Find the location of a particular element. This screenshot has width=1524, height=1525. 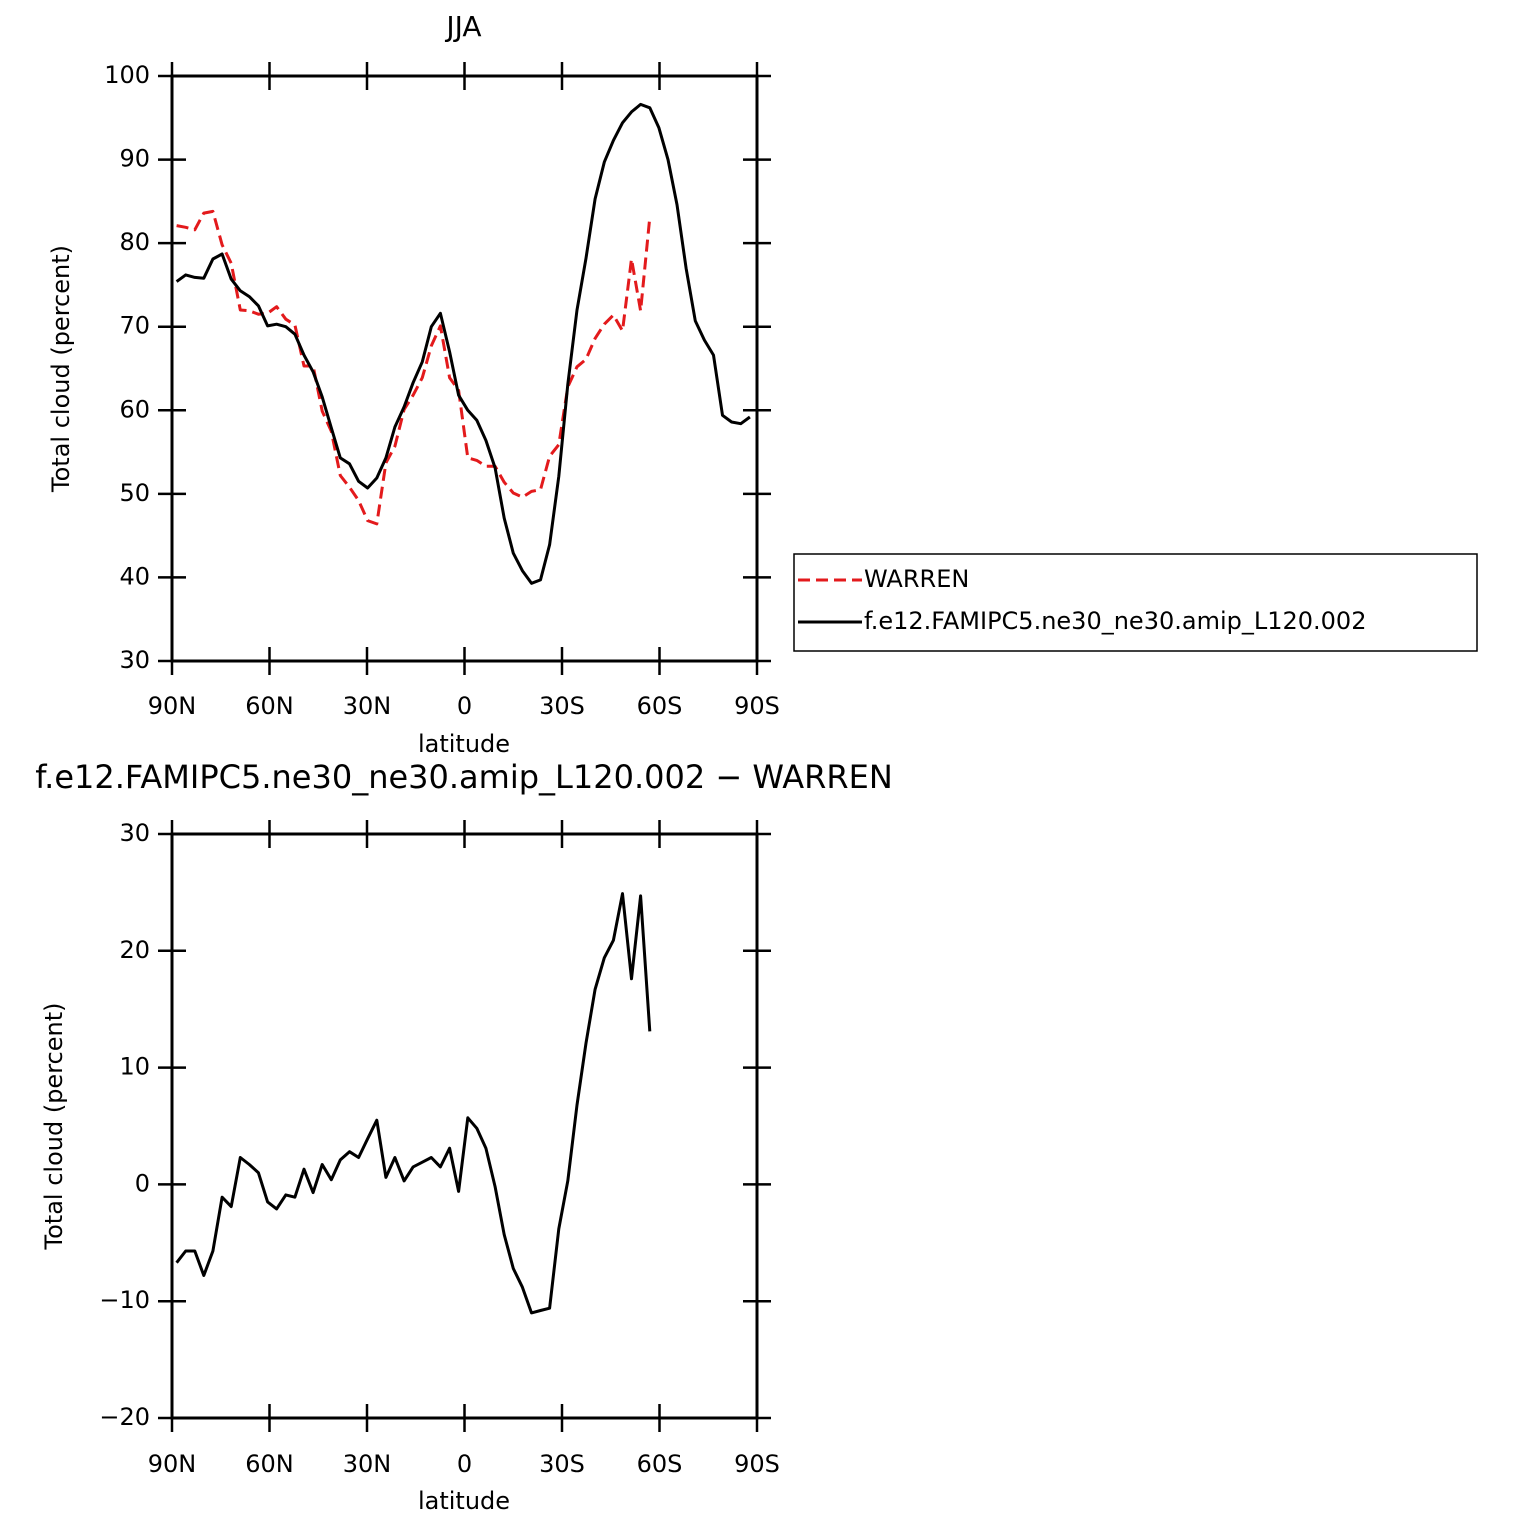

y-tick-label: 20 is located at coordinates (134, 950).